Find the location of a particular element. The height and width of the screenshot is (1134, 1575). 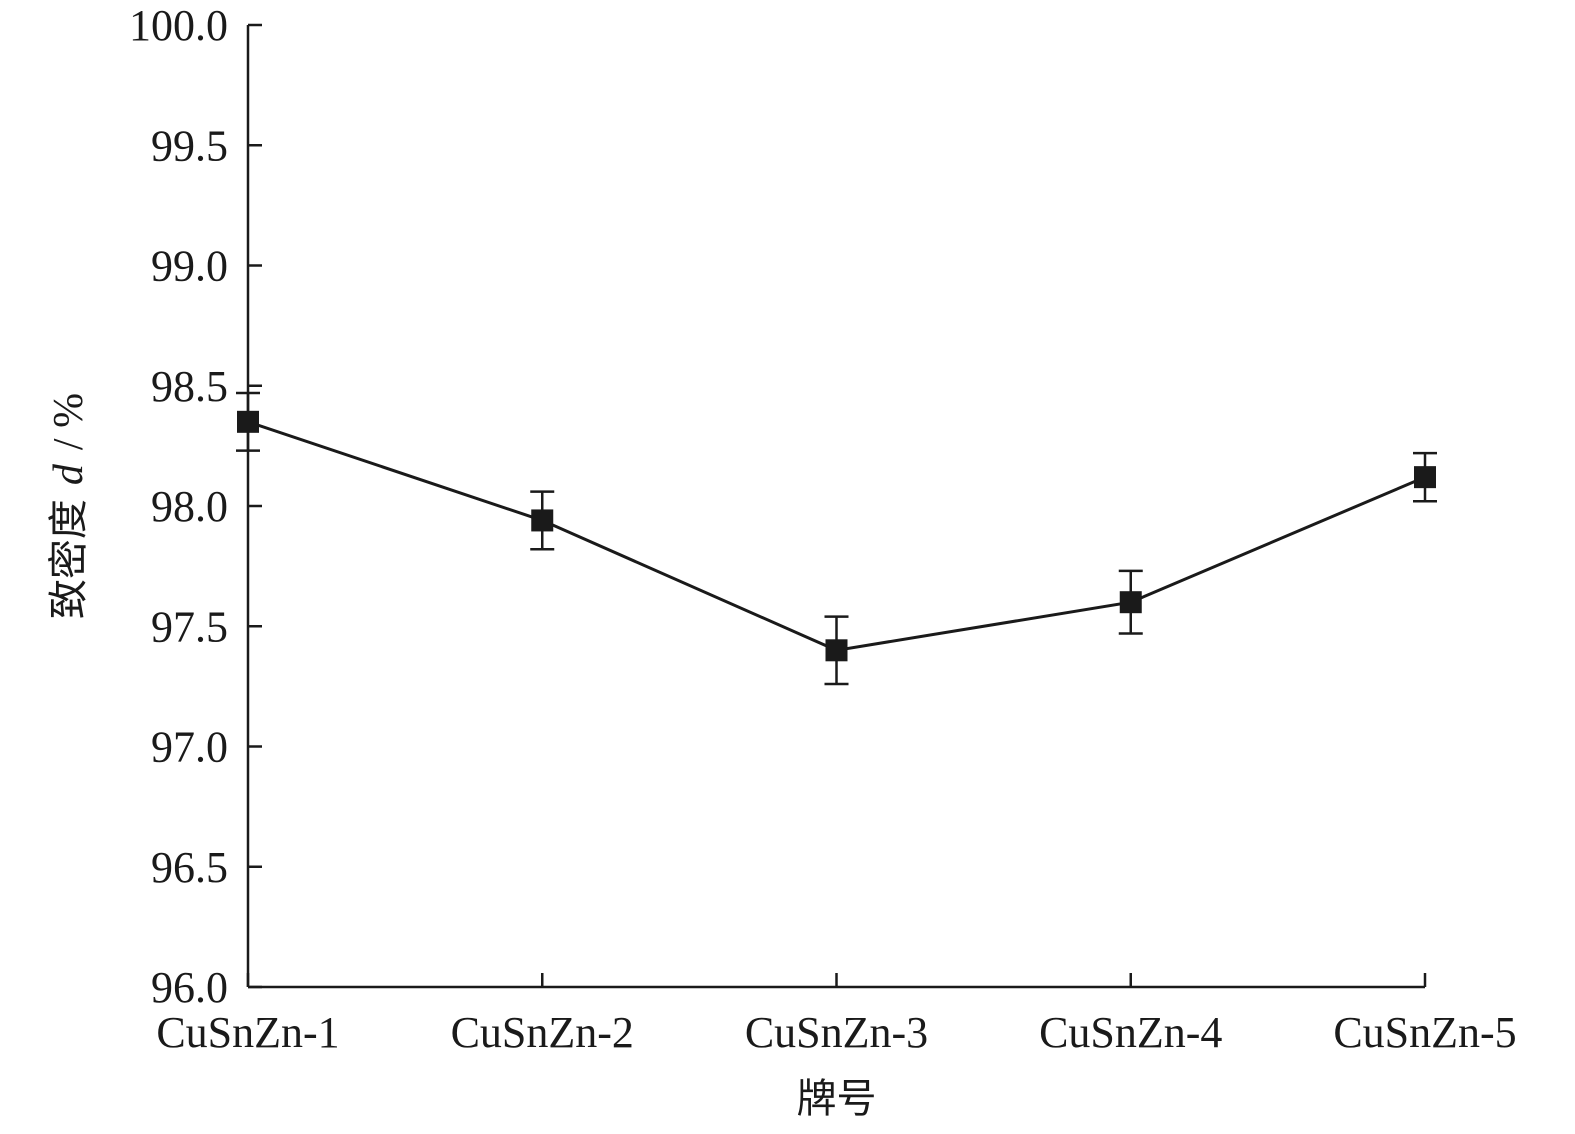

y-axis-title: 致密度 d / % is located at coordinates (69, 506).